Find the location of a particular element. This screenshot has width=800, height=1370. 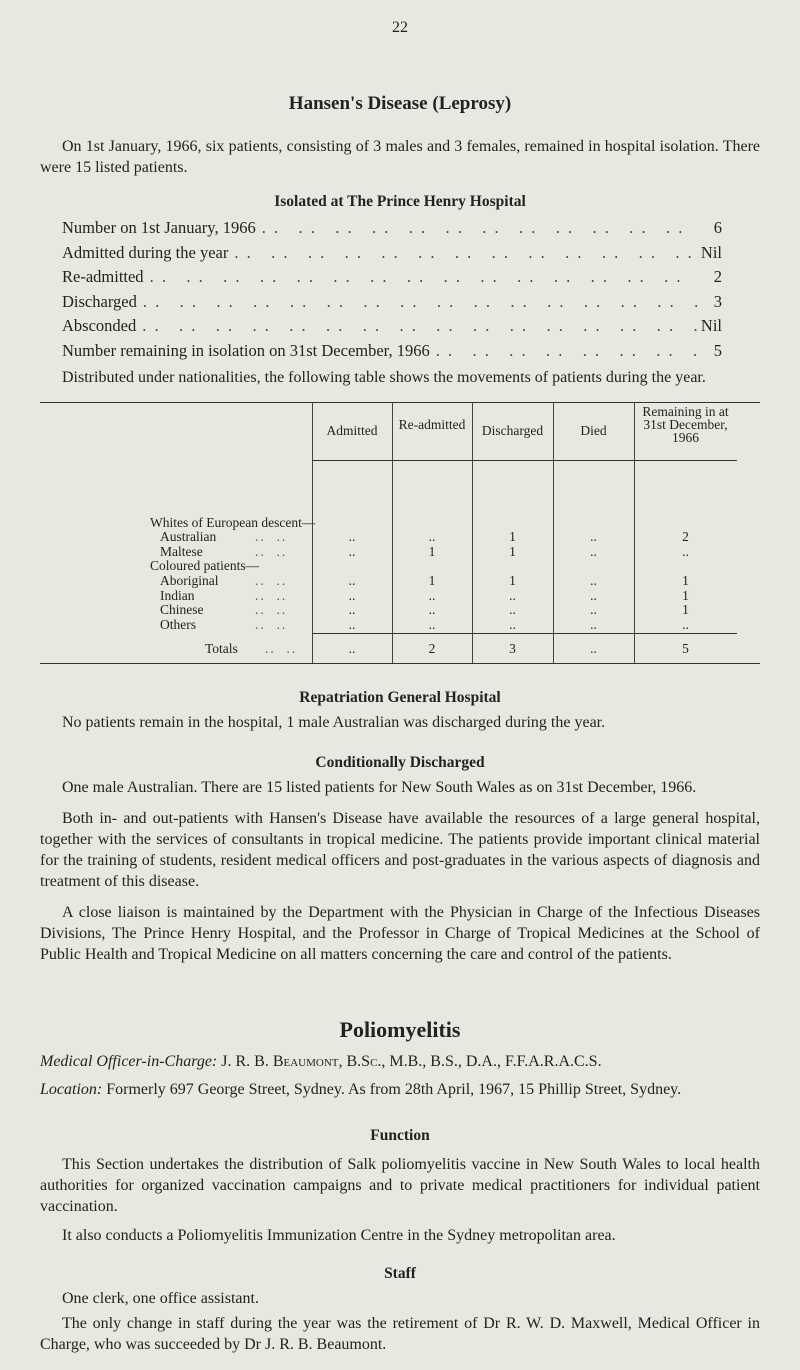

function-heading: Function is located at coordinates (400, 1135).